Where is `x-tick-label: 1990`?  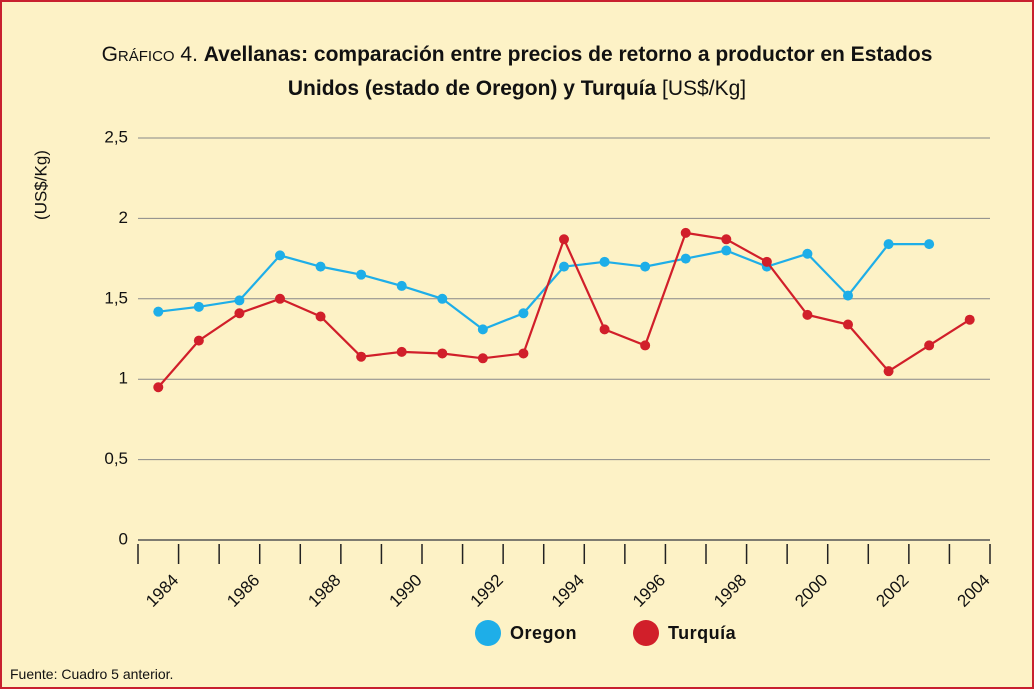 x-tick-label: 1990 is located at coordinates (406, 591).